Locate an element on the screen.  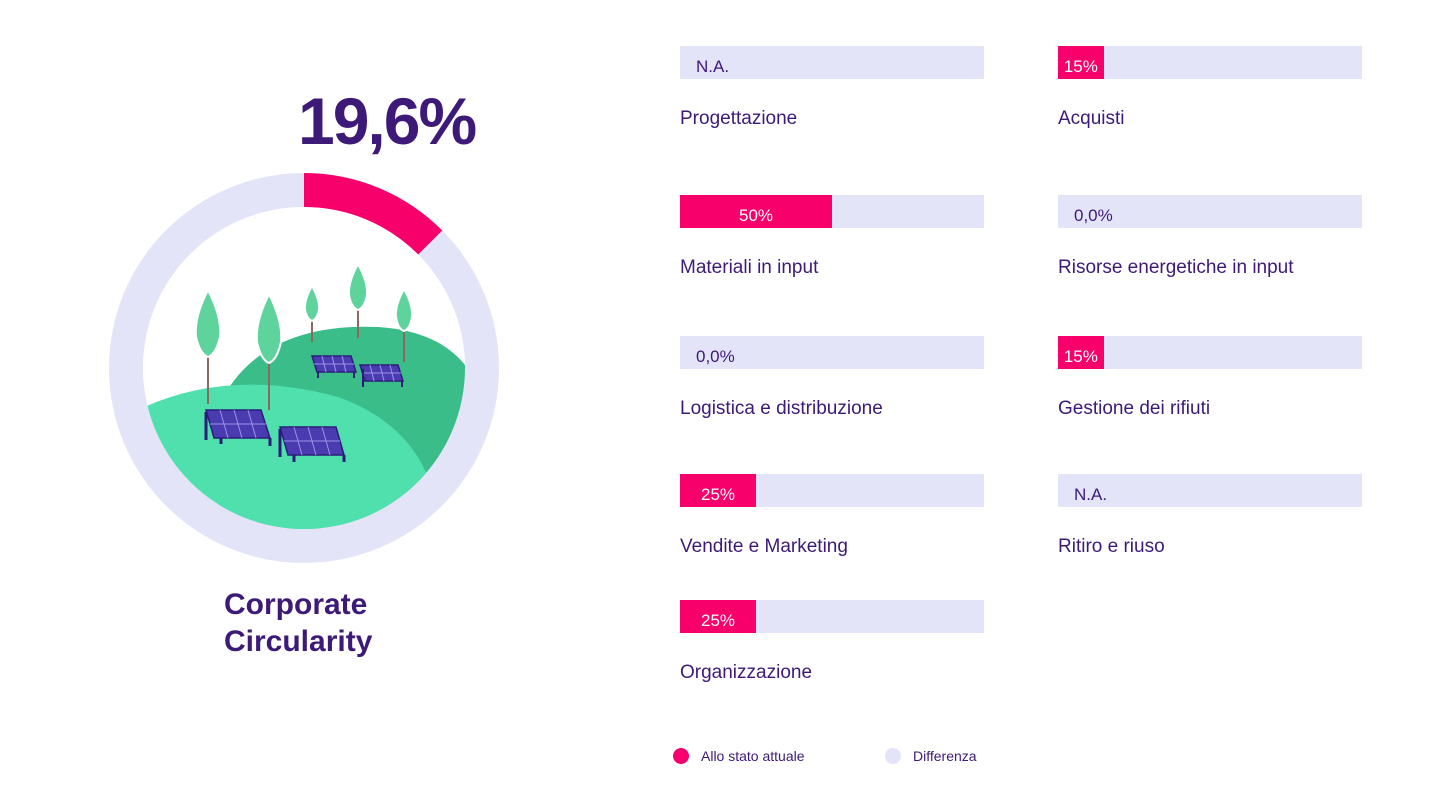
metric-category-label: Ritiro e riuso is located at coordinates (1111, 546).